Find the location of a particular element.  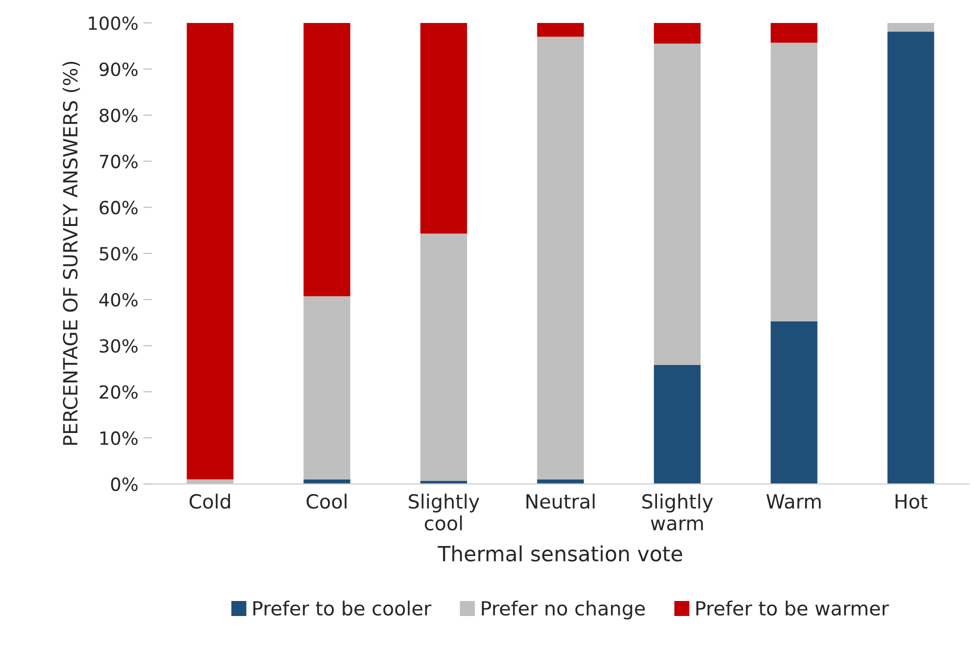

y-tick-label: 30% is located at coordinates (119, 346).